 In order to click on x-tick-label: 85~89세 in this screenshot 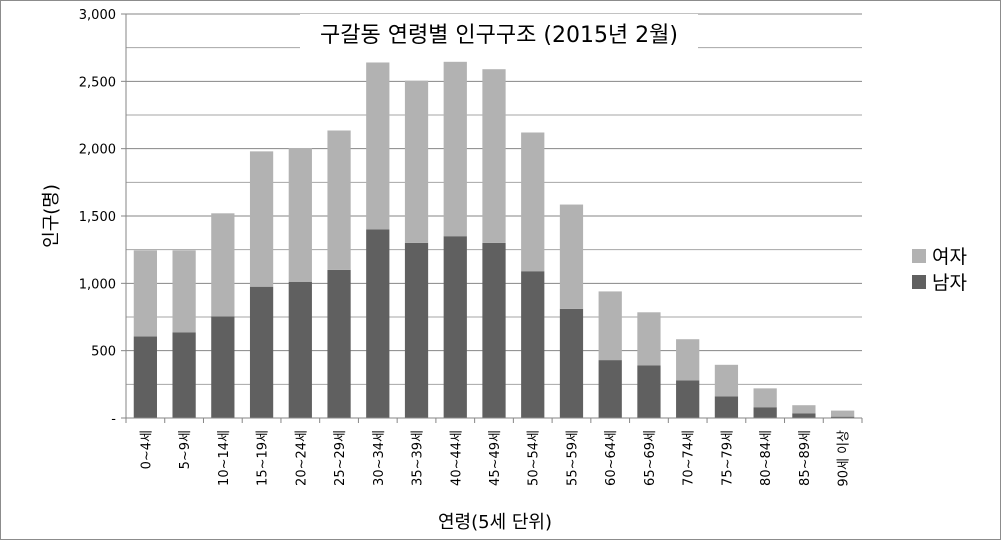, I will do `click(805, 458)`.